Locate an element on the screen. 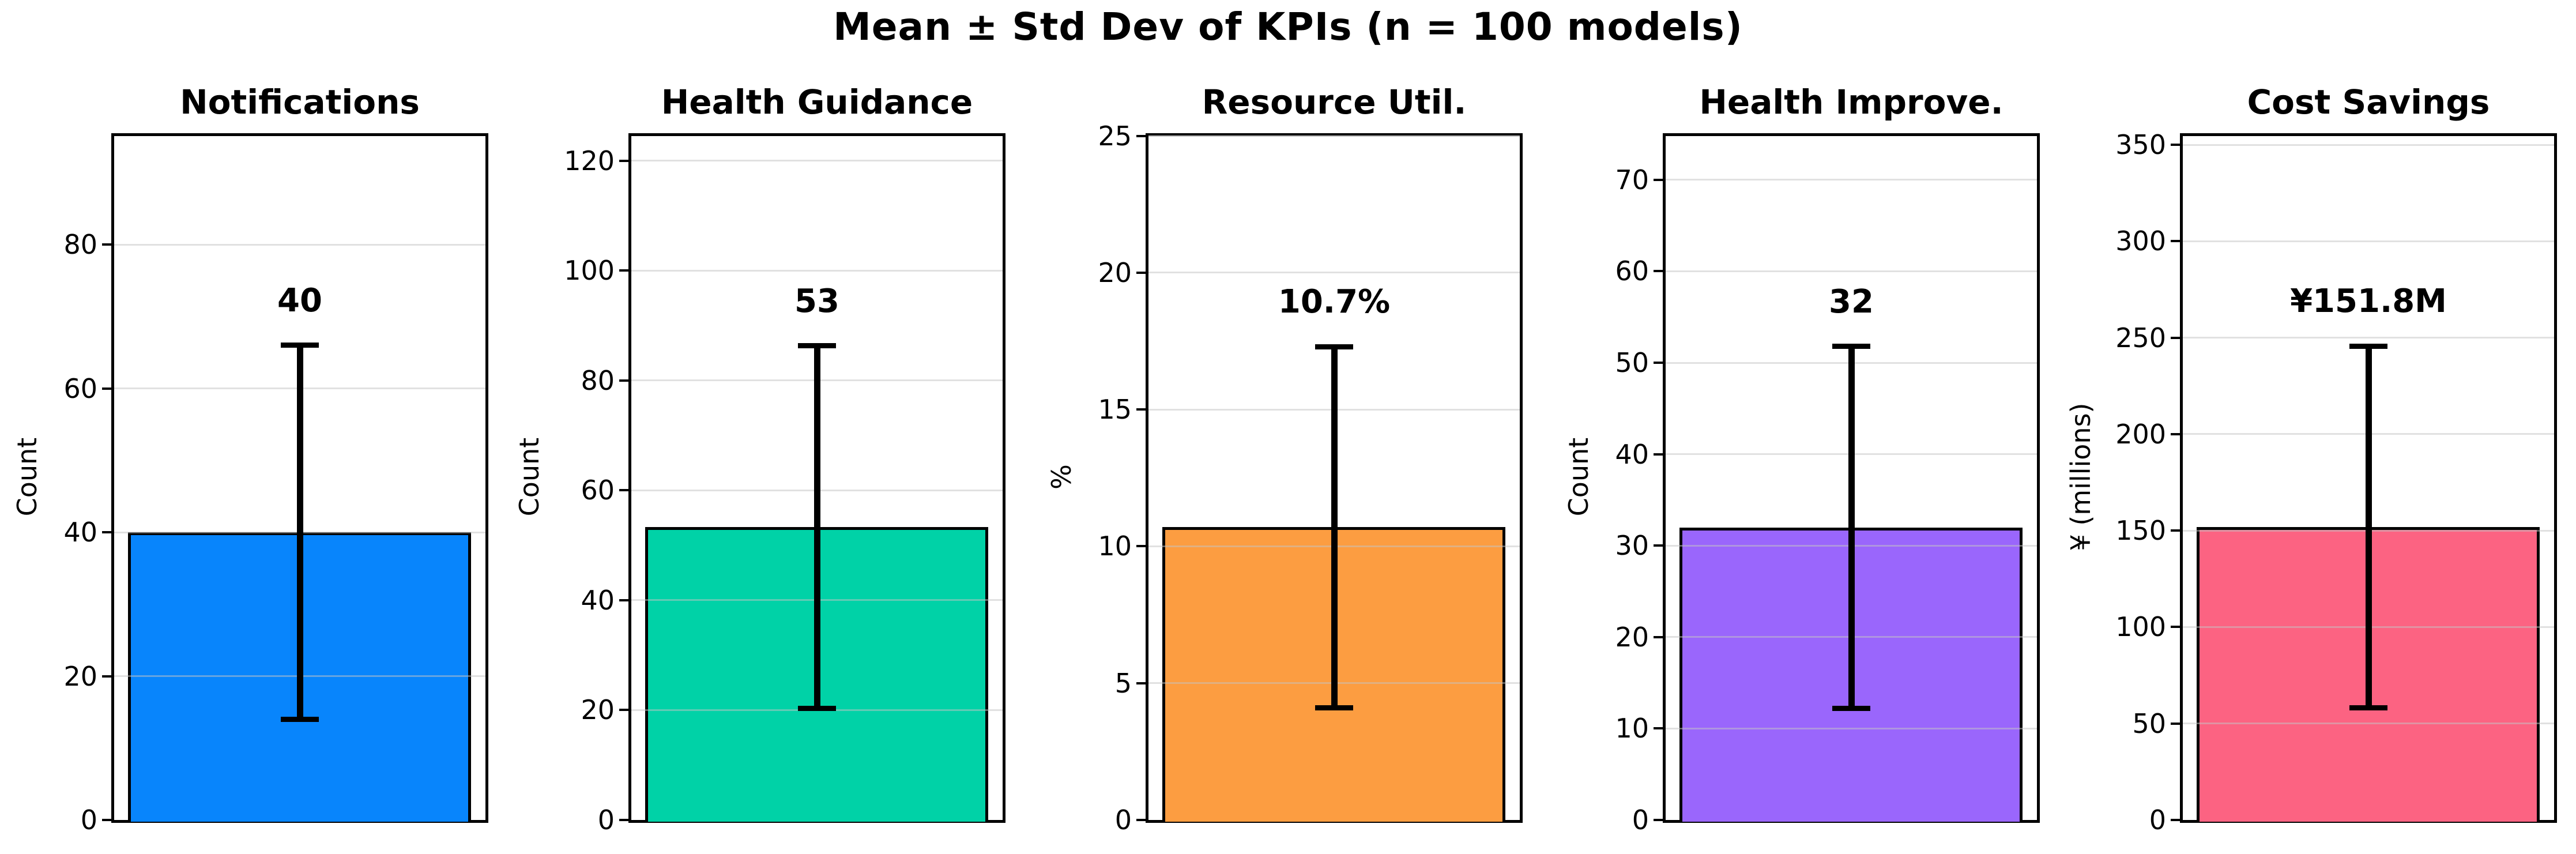 The image size is (2576, 854). tick-label: 10 is located at coordinates (1115, 546).